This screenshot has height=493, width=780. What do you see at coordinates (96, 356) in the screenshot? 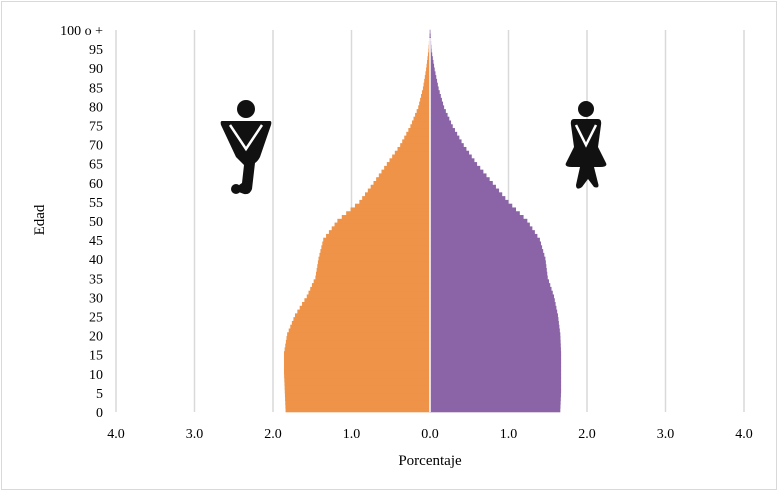
I see `y-tick-label-3: 15` at bounding box center [96, 356].